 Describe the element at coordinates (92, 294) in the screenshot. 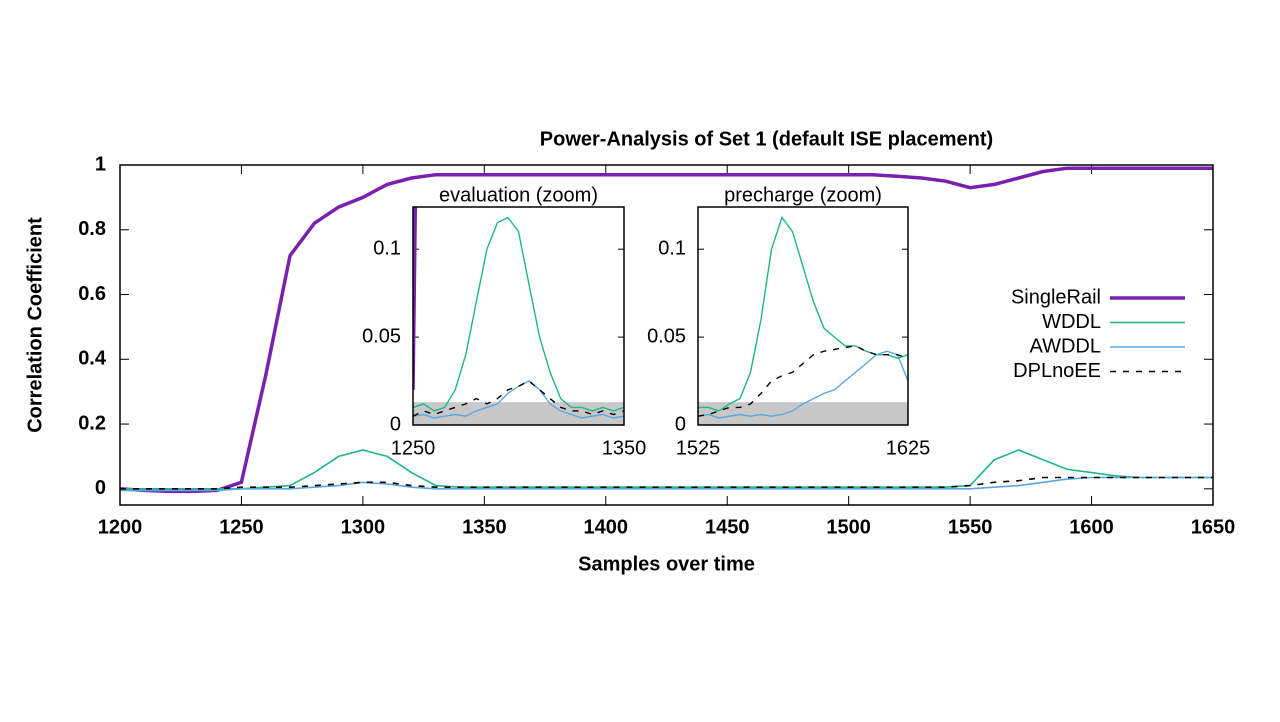

I see `y-tick-label: 0.6` at that location.